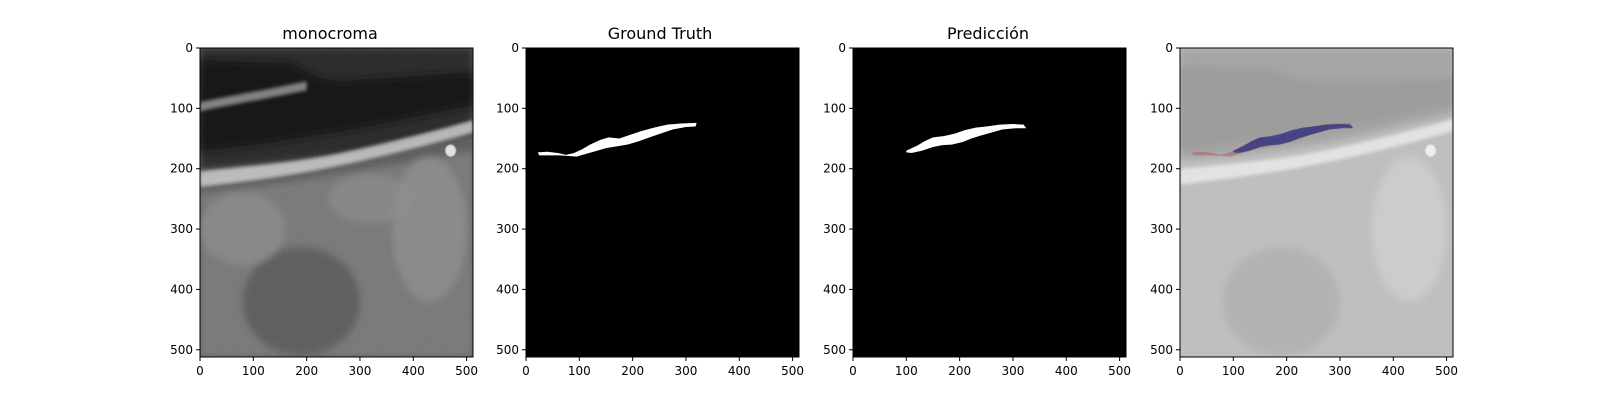 The width and height of the screenshot is (1600, 400). Describe the element at coordinates (660, 33) in the screenshot. I see `panel-title: Ground Truth` at that location.